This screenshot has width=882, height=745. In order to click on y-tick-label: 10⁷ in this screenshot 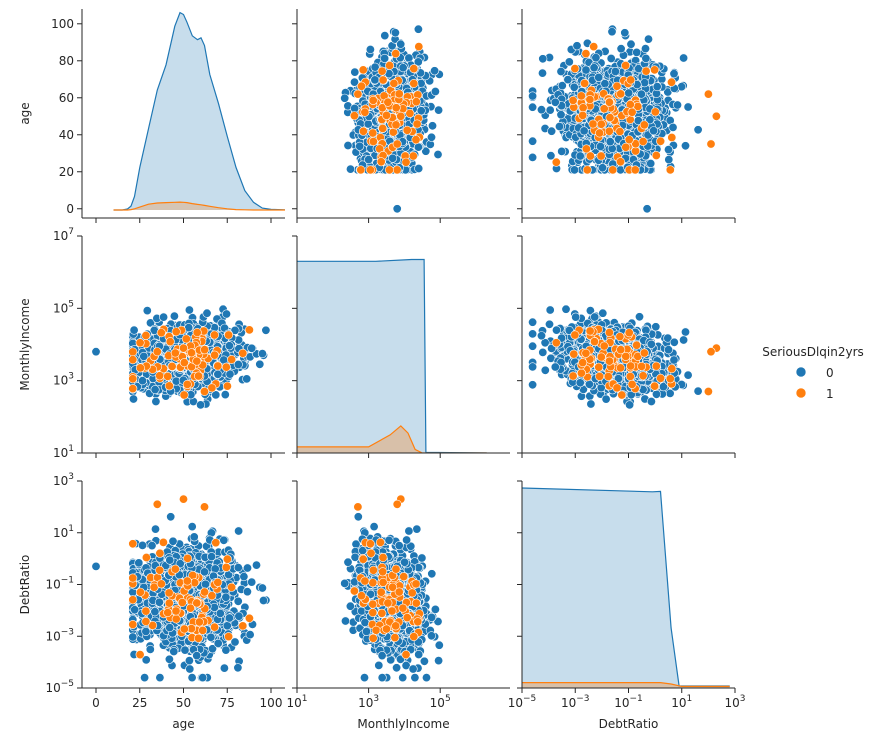, I will do `click(63, 235)`.